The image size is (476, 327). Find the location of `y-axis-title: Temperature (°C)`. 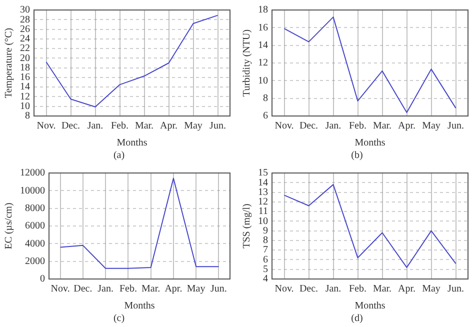

y-axis-title: Temperature (°C) is located at coordinates (9, 63).